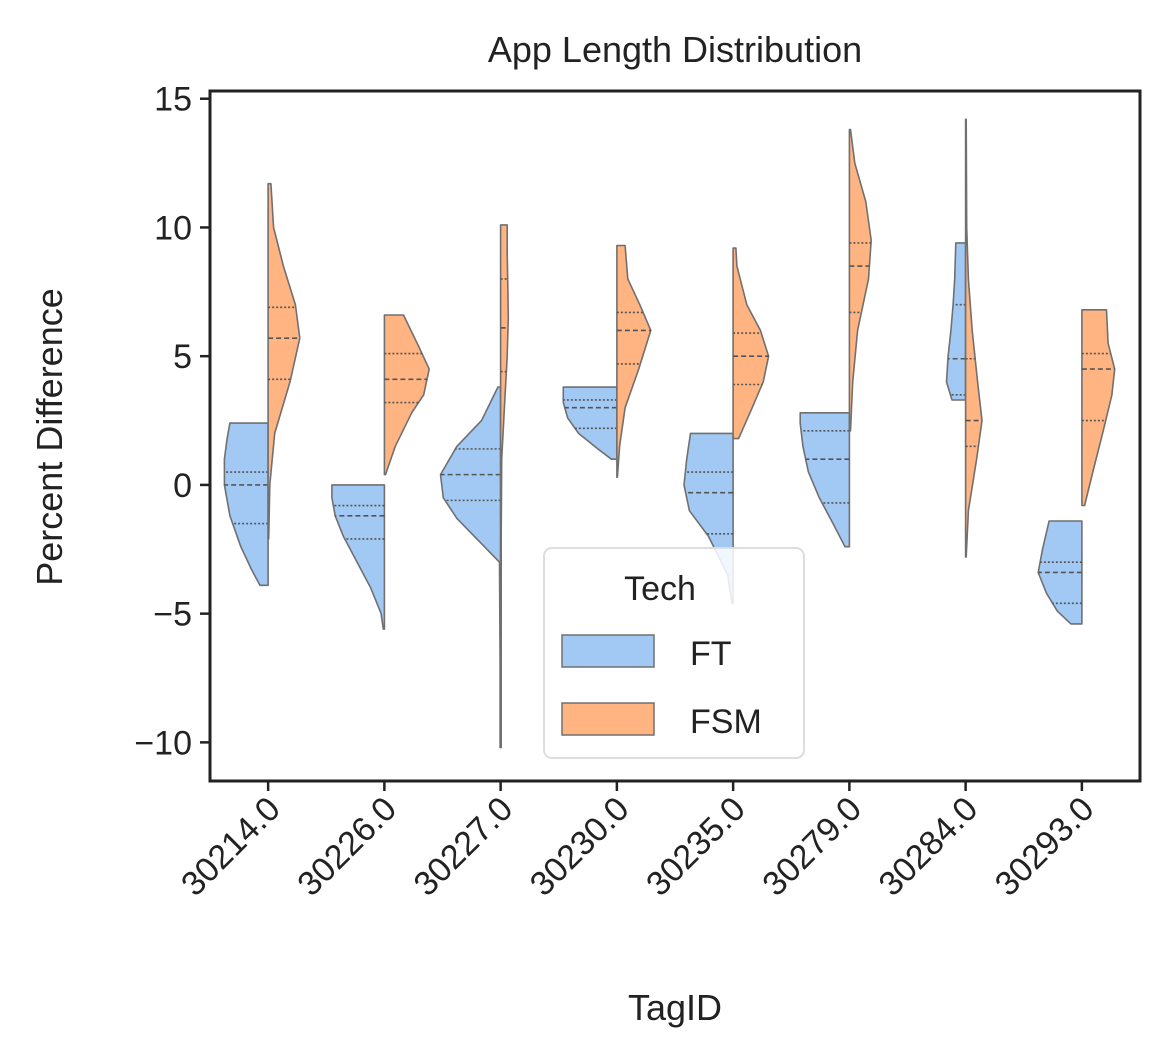  Describe the element at coordinates (660, 589) in the screenshot. I see `legend-title: Tech` at that location.